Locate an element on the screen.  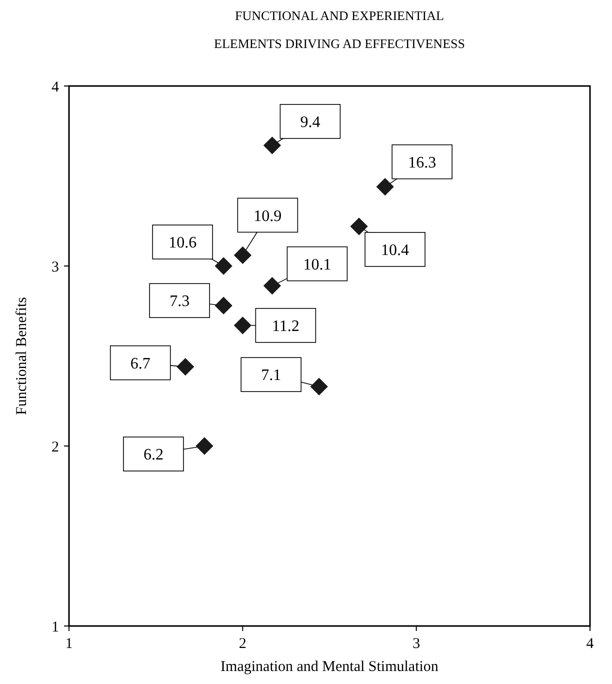
annotation: 11.2 is located at coordinates (286, 326).